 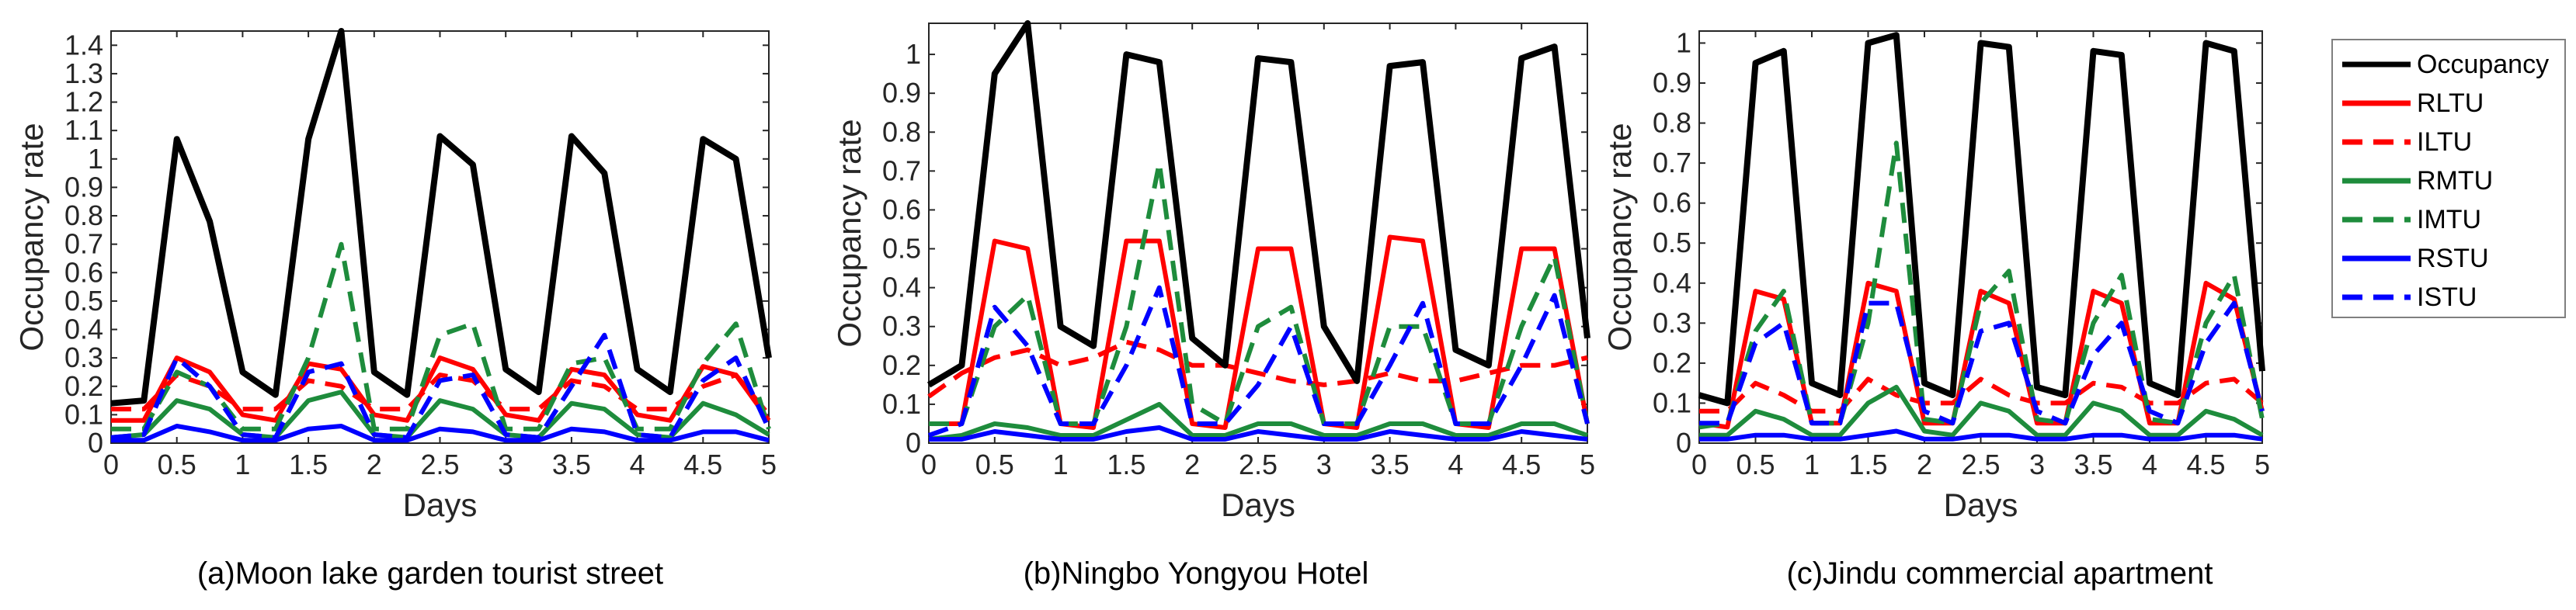 What do you see at coordinates (2483, 64) in the screenshot?
I see `legend-label: Occupancy` at bounding box center [2483, 64].